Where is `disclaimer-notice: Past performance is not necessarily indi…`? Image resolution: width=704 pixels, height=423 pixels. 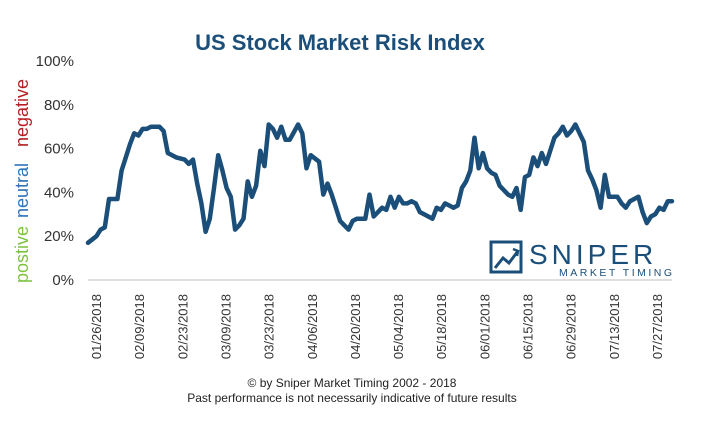 disclaimer-notice: Past performance is not necessarily indi… is located at coordinates (352, 398).